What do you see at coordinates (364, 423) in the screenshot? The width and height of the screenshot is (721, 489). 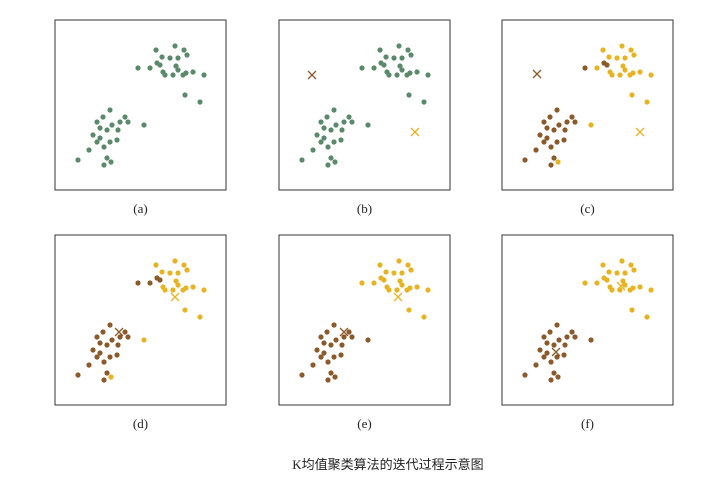 I see `panel-label: (e)` at bounding box center [364, 423].